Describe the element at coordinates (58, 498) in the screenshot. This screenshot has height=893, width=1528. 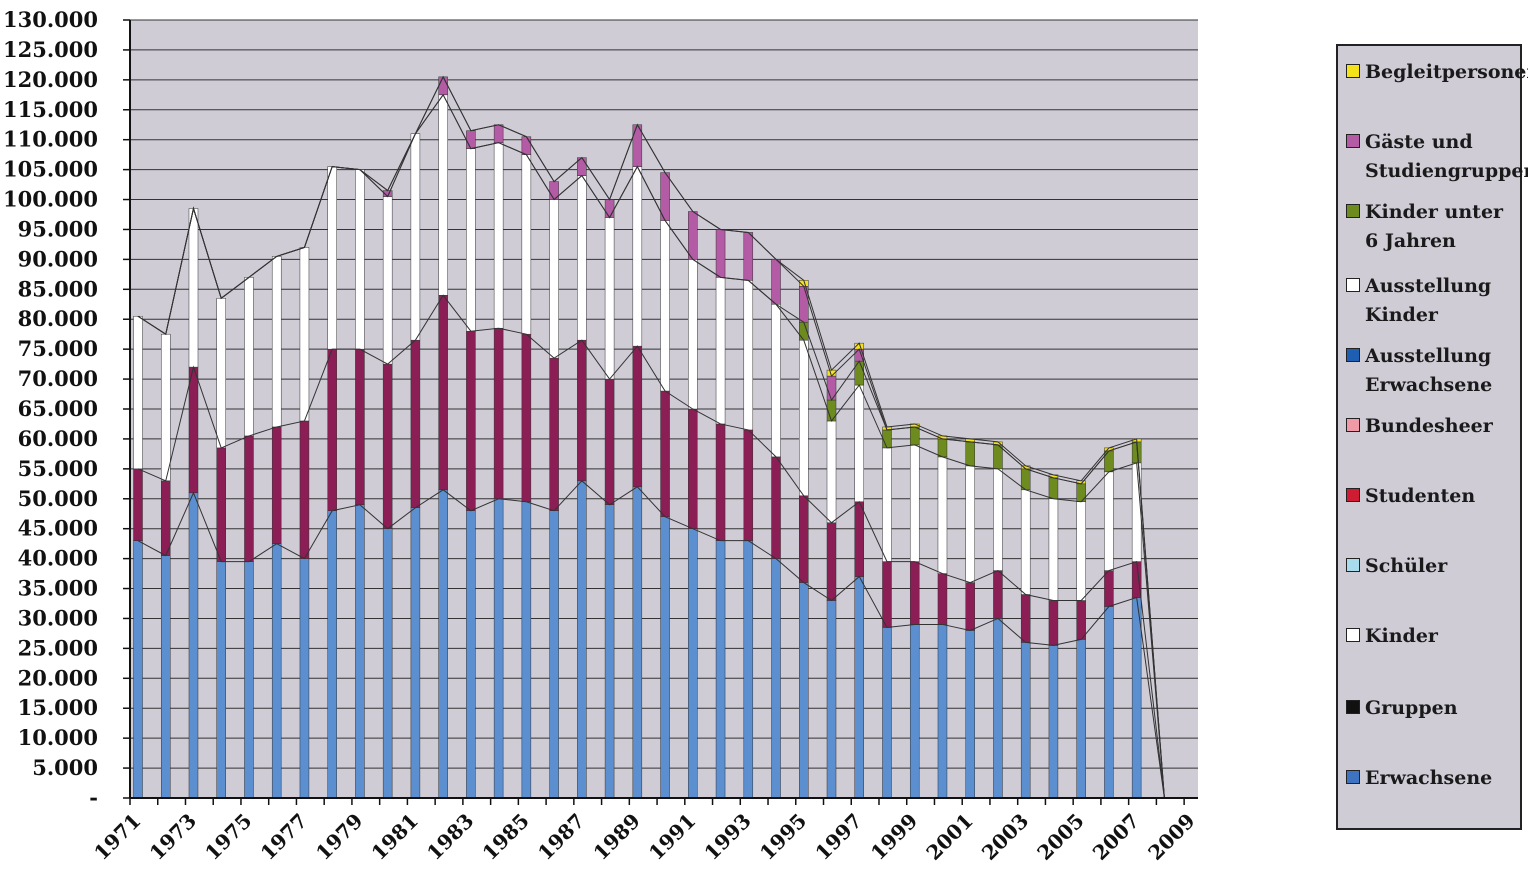
I see `y-tick-label: 50.000` at that location.